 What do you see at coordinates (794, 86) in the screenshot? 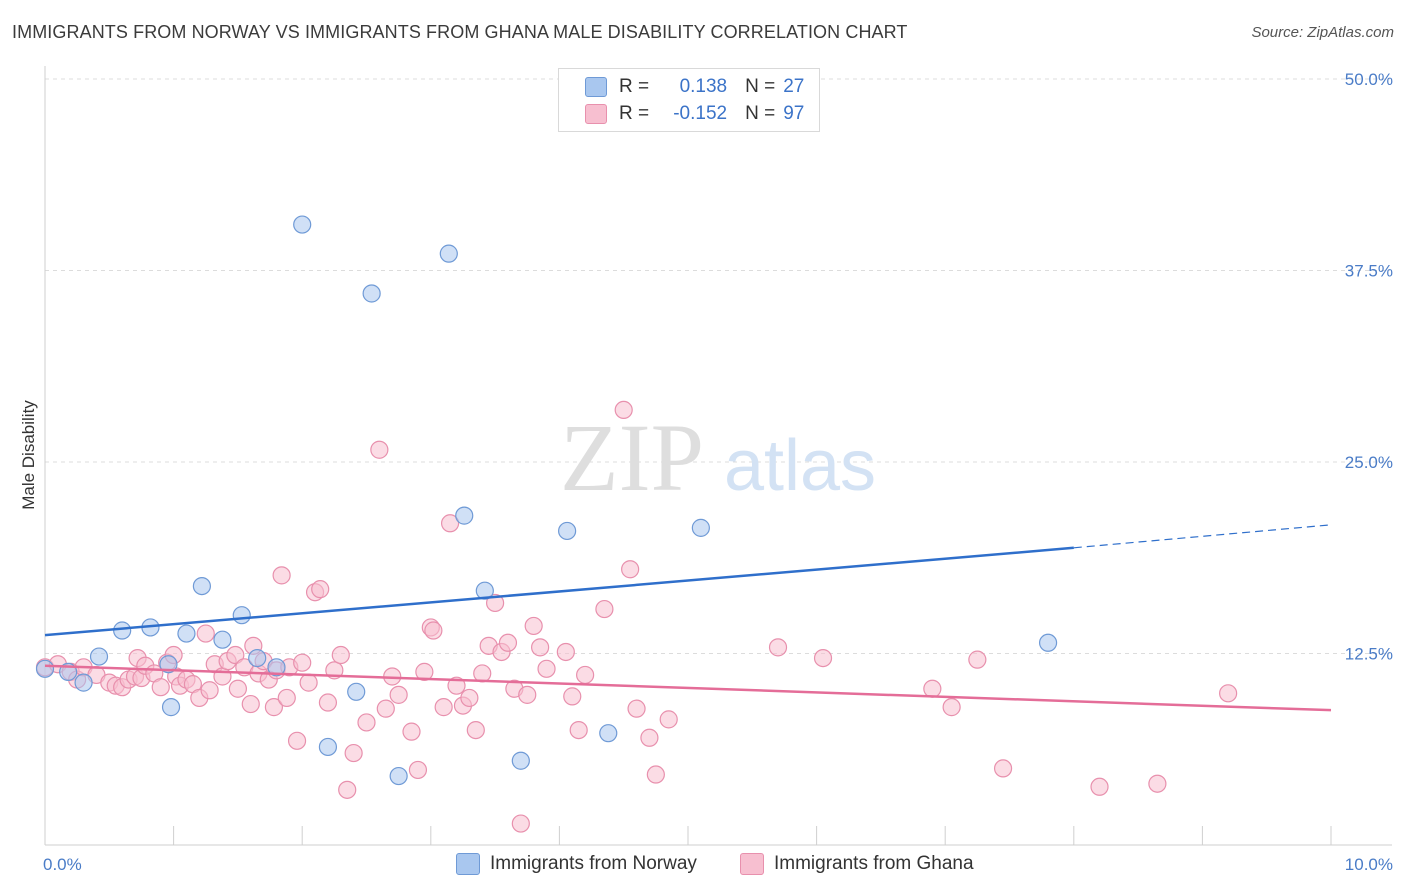
I see `legend-n-value: 27` at bounding box center [794, 86].